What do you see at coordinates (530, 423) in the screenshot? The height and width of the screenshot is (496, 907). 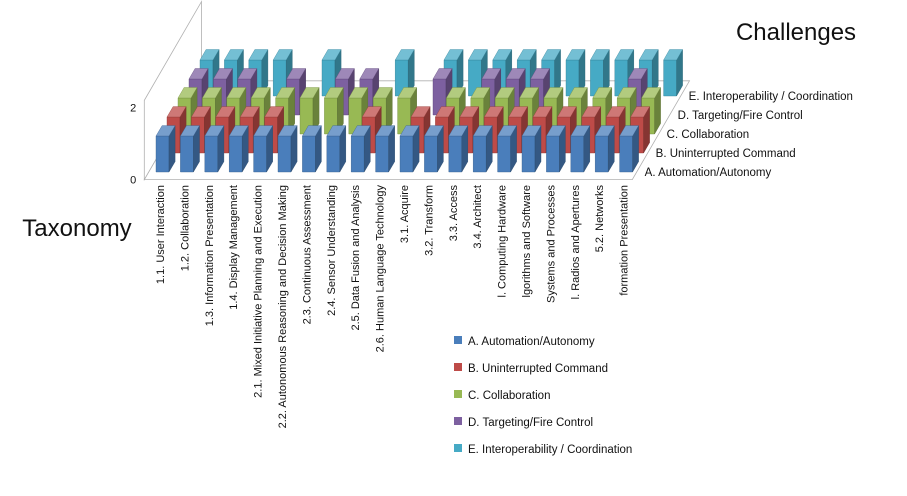 I see `legend-label: D. Targeting/Fire Control` at bounding box center [530, 423].